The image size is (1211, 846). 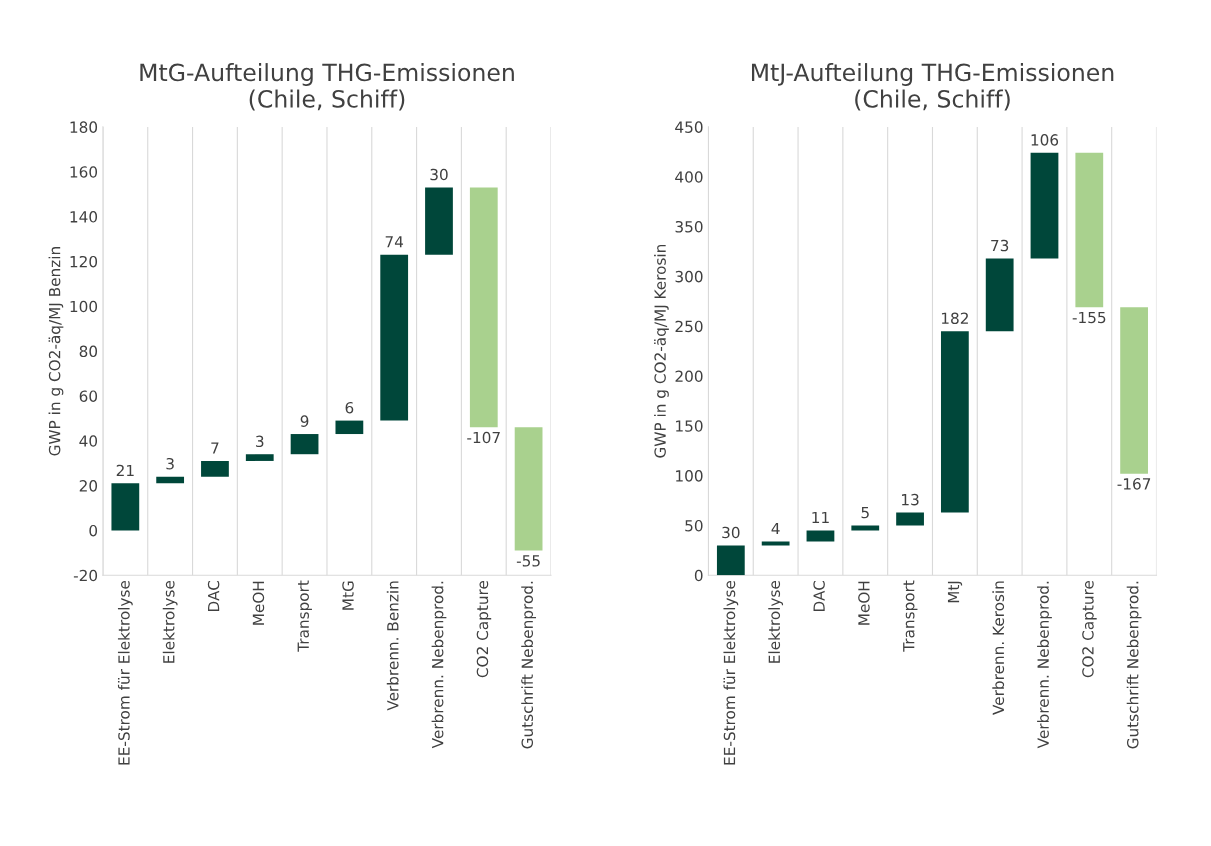 What do you see at coordinates (689, 127) in the screenshot?
I see `y-tick-label: 450` at bounding box center [689, 127].